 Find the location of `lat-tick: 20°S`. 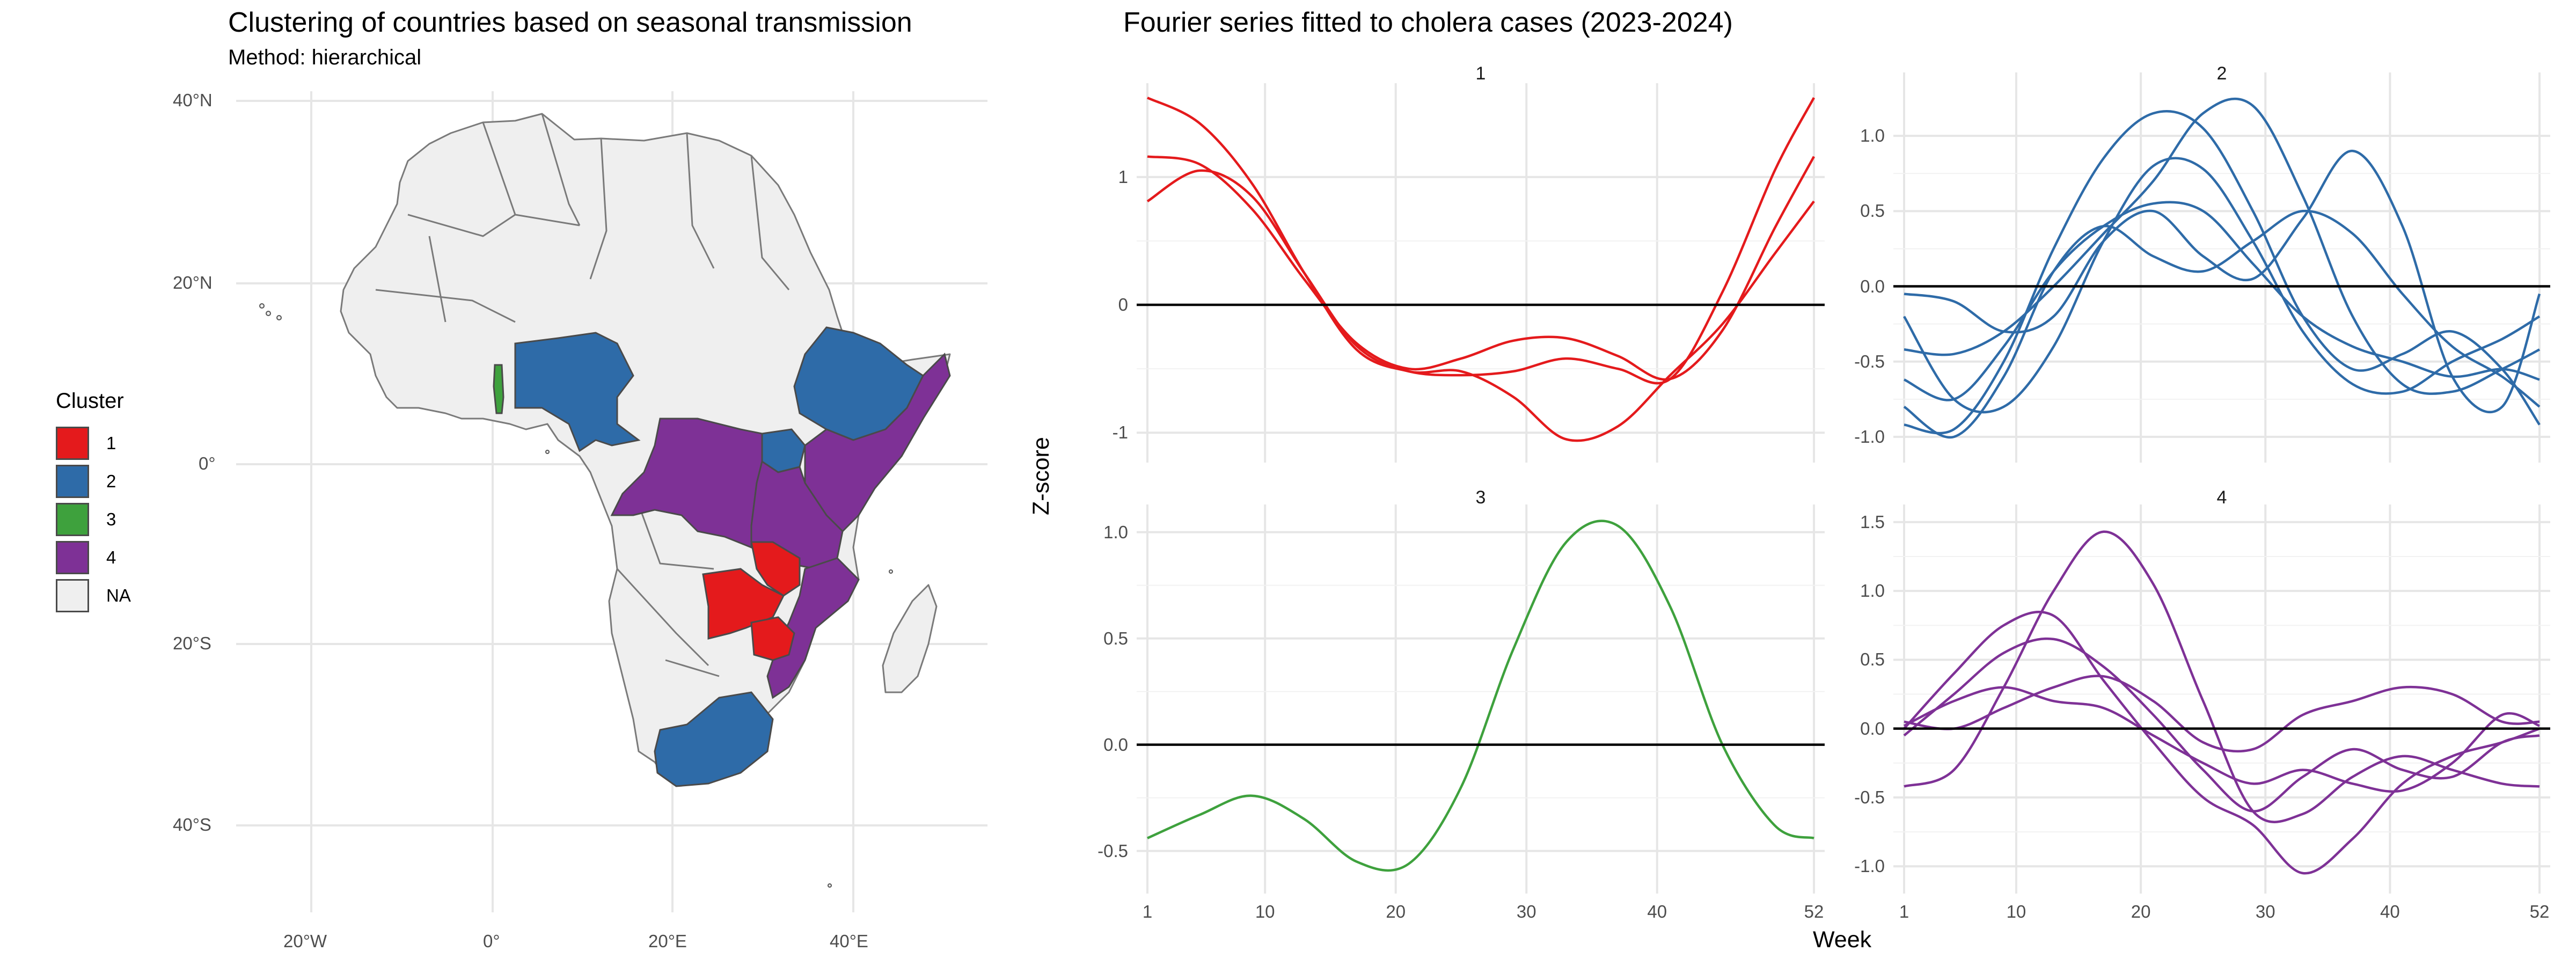

lat-tick: 20°S is located at coordinates (192, 643).